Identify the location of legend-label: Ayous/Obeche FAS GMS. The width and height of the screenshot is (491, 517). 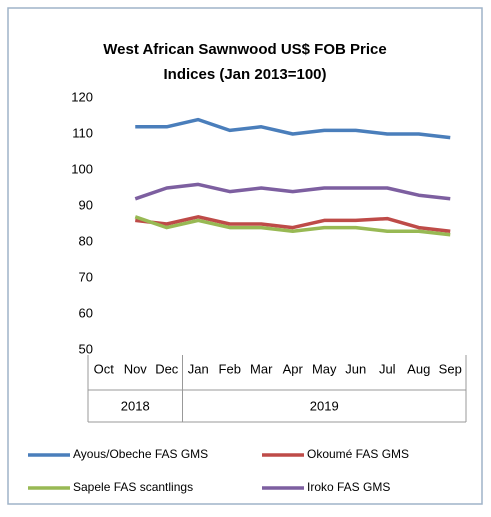
(140, 454).